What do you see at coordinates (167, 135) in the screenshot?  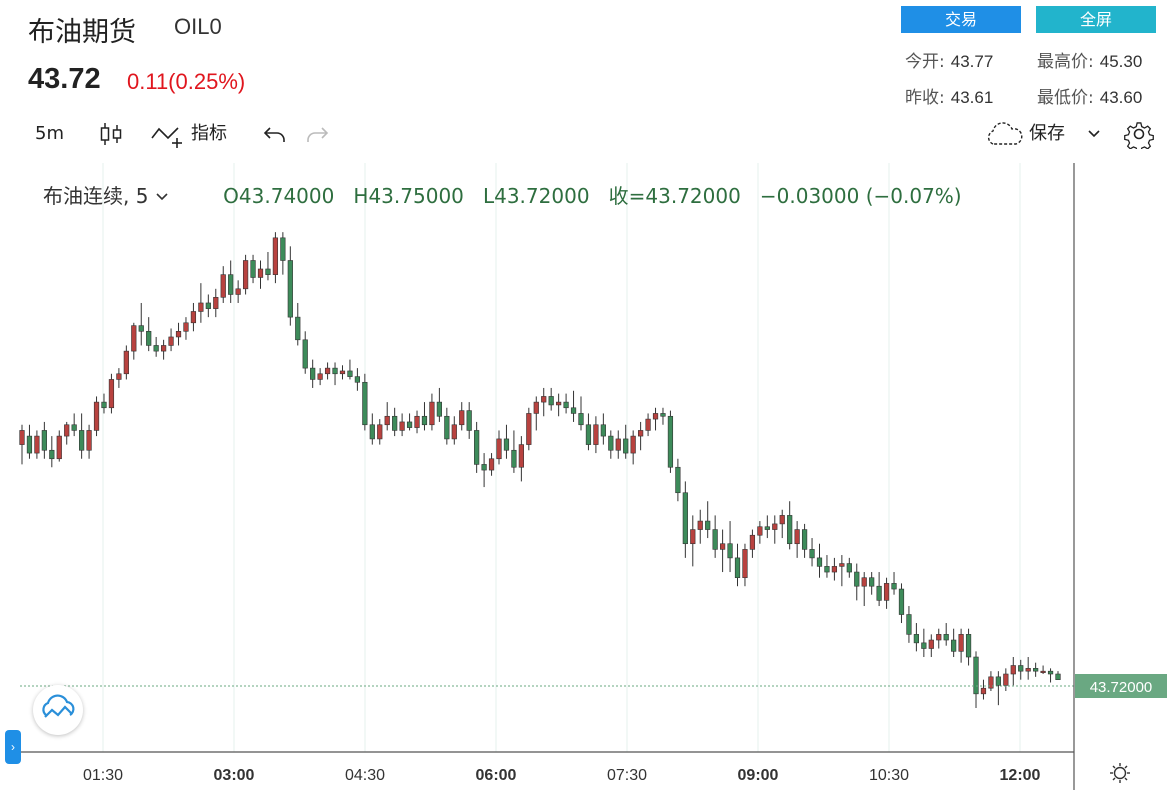 I see `indicators-icon` at bounding box center [167, 135].